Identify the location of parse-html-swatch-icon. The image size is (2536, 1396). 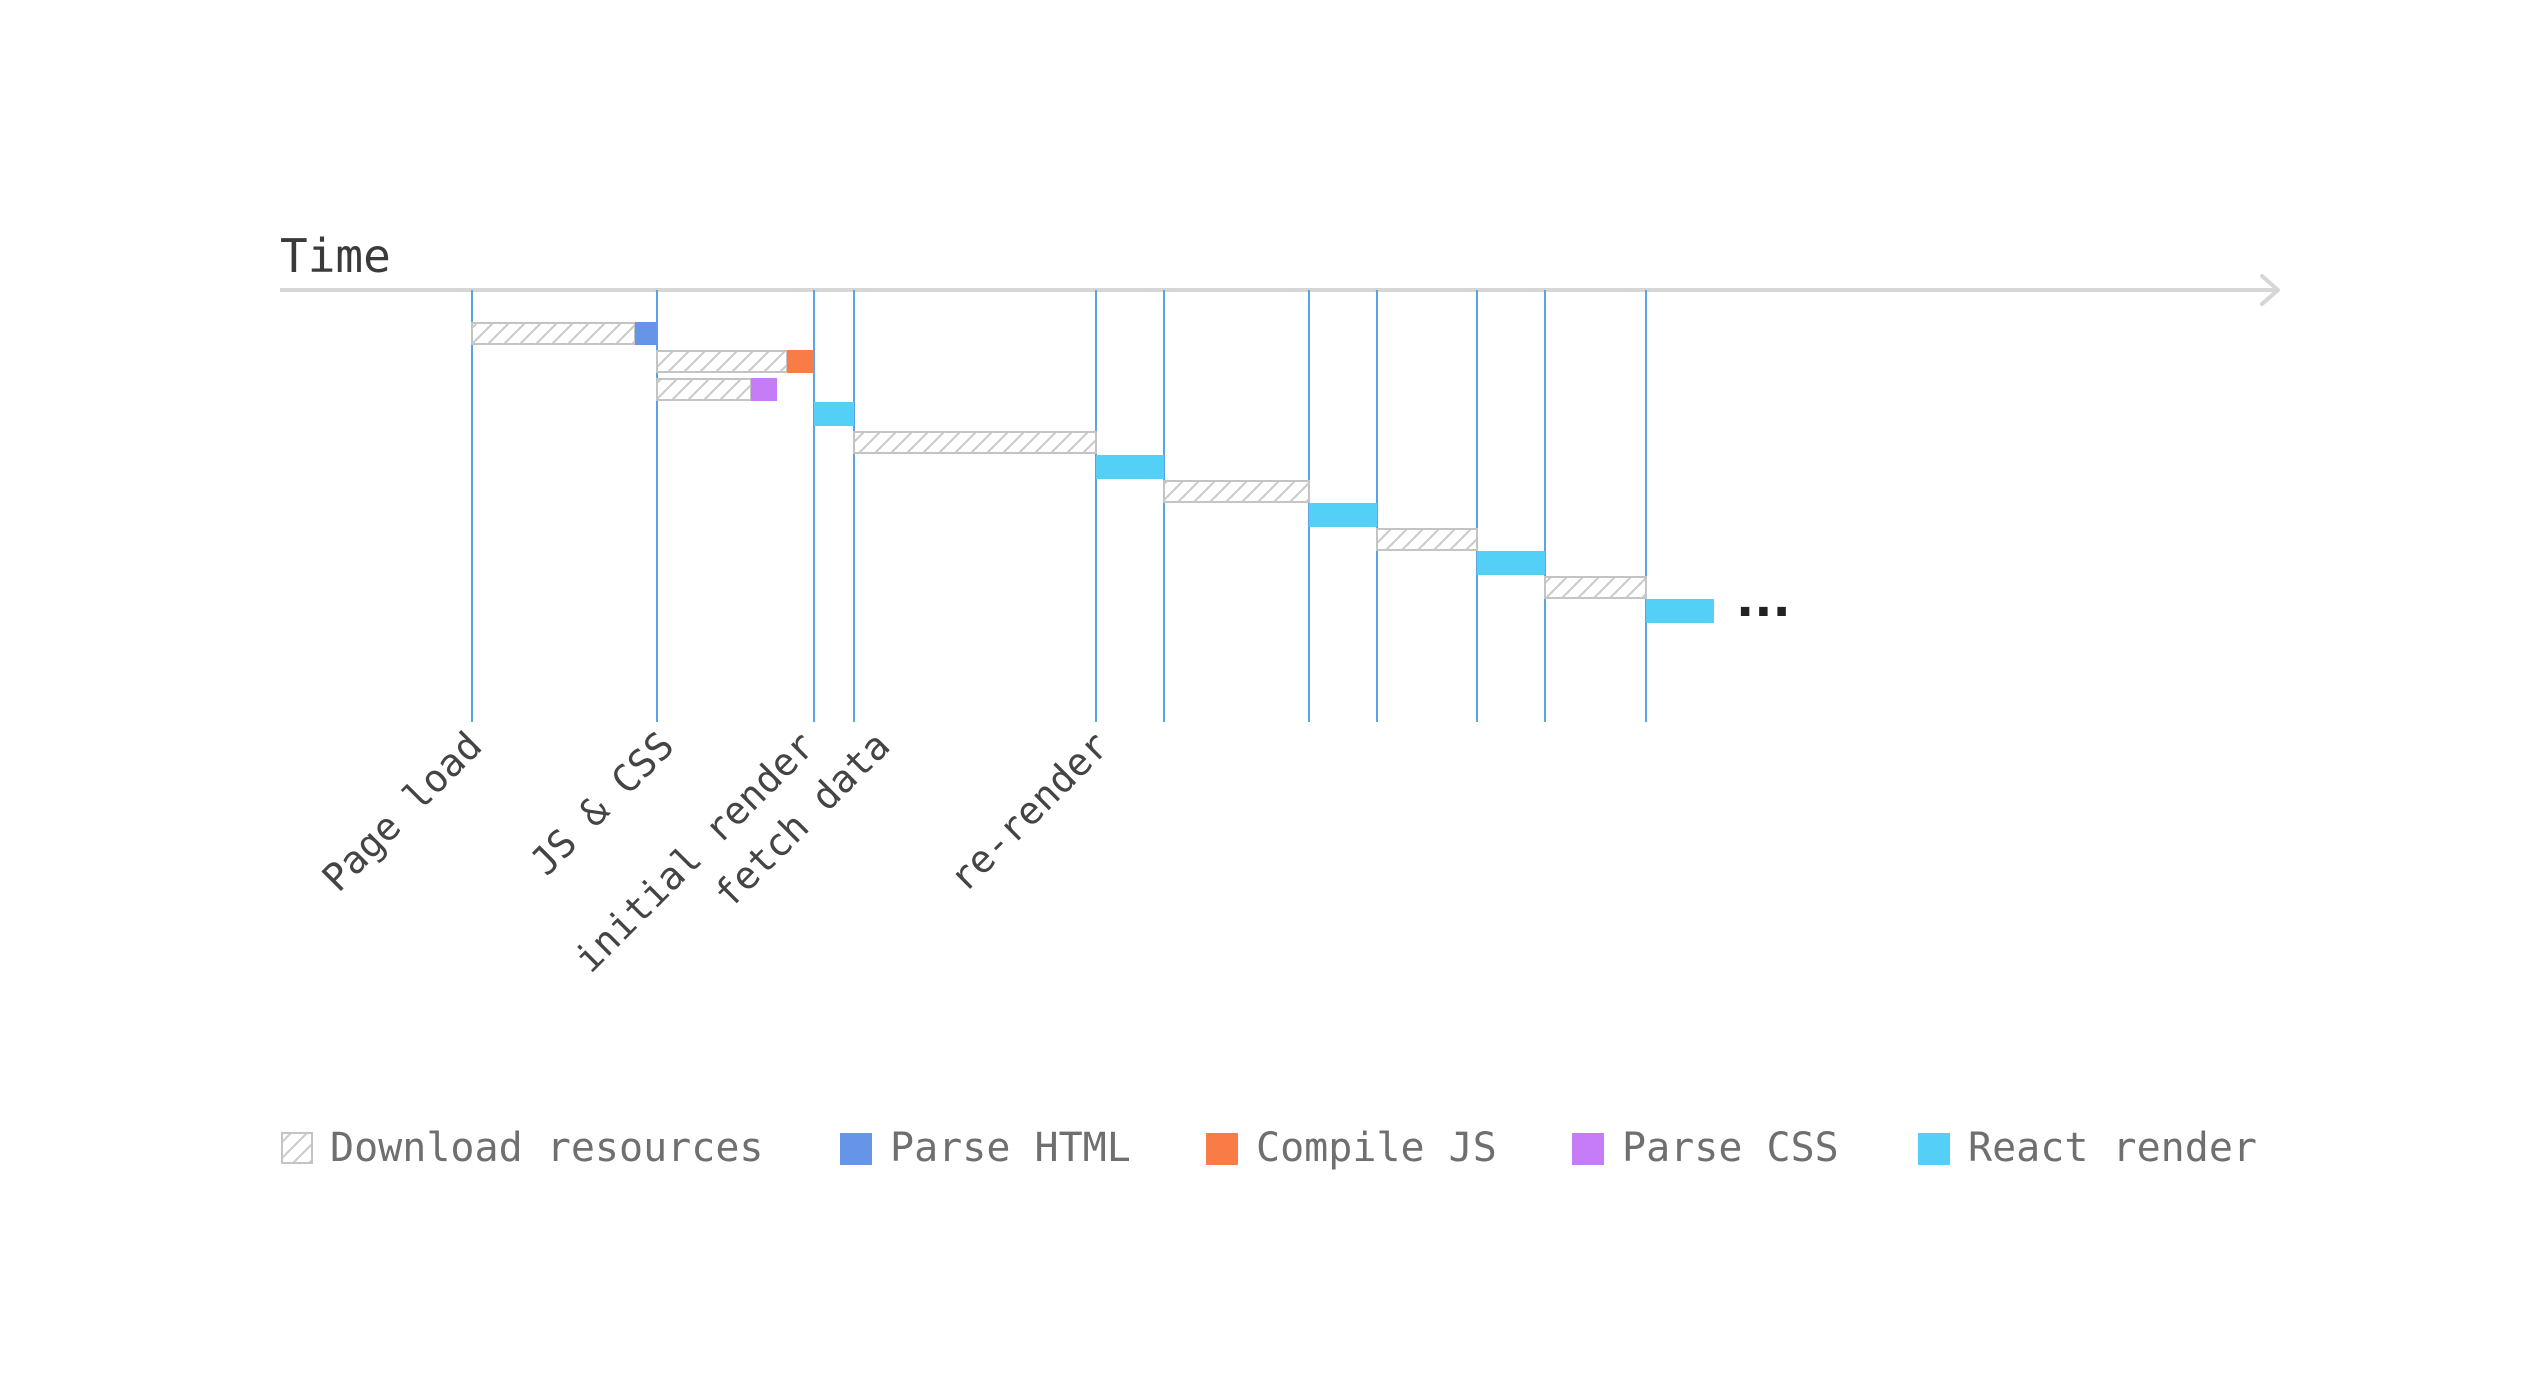
(856, 1149).